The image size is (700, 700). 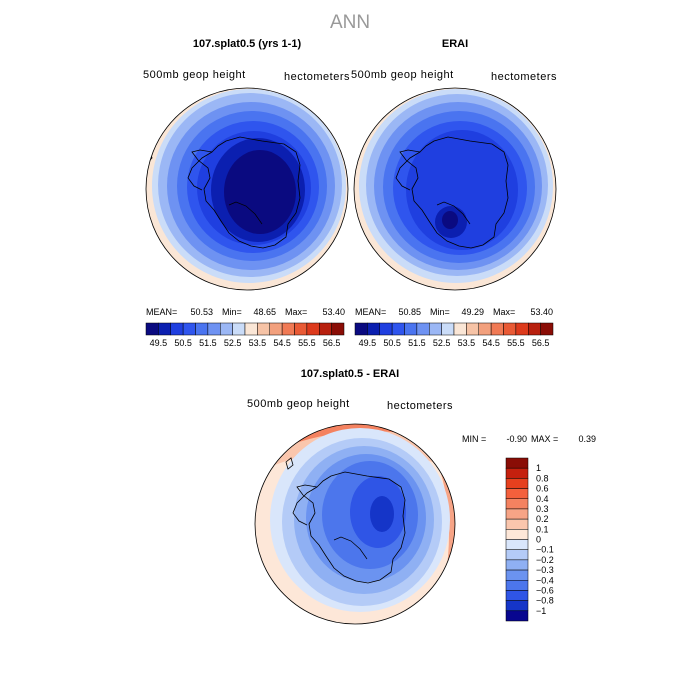 What do you see at coordinates (450, 220) in the screenshot?
I see `map-low-ross-inner` at bounding box center [450, 220].